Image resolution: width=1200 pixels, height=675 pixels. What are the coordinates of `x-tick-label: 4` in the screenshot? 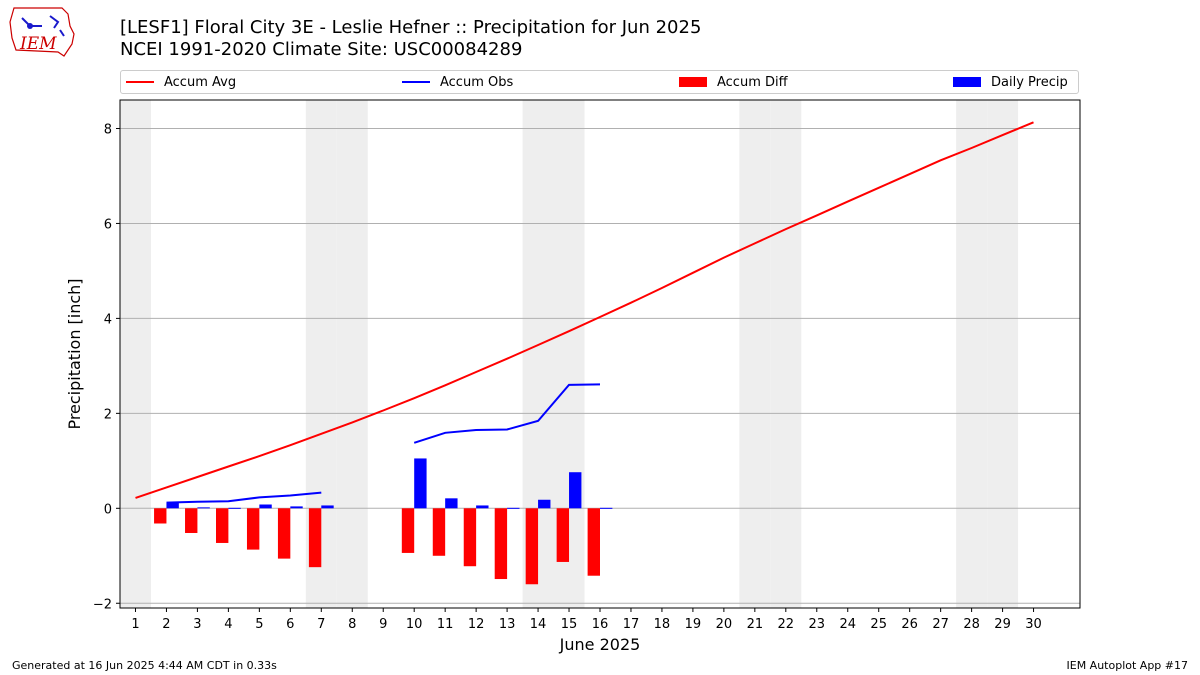 It's located at (228, 624).